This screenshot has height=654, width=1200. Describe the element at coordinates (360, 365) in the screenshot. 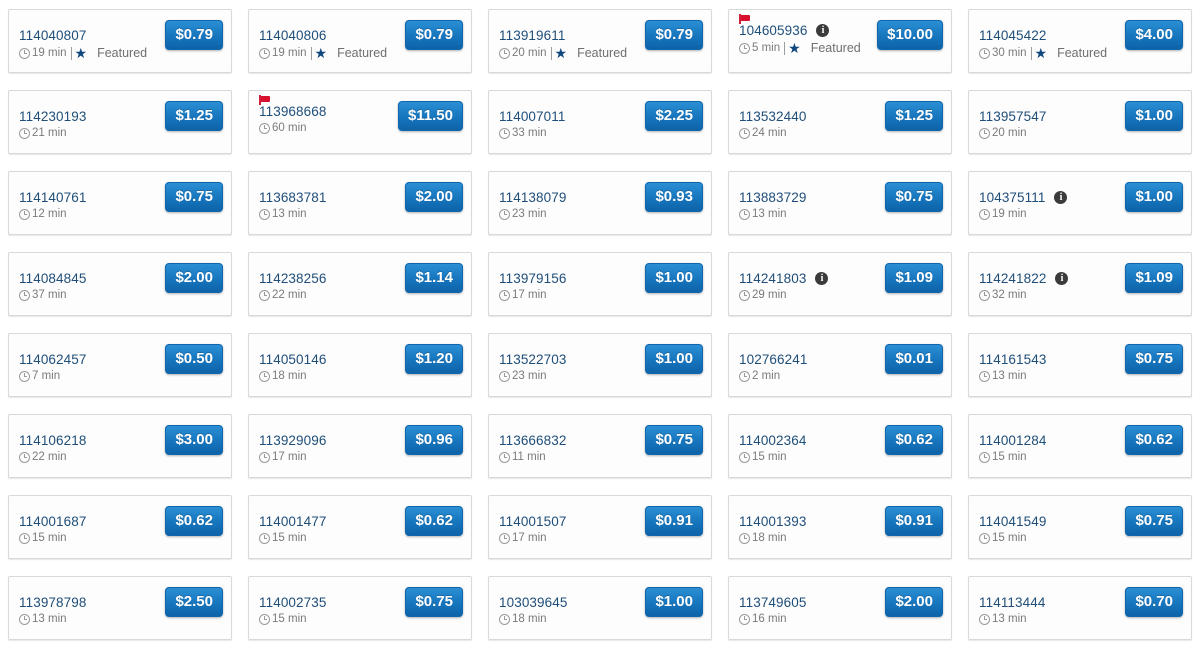

I see `task-card: 114050146 18 min $1.20` at that location.